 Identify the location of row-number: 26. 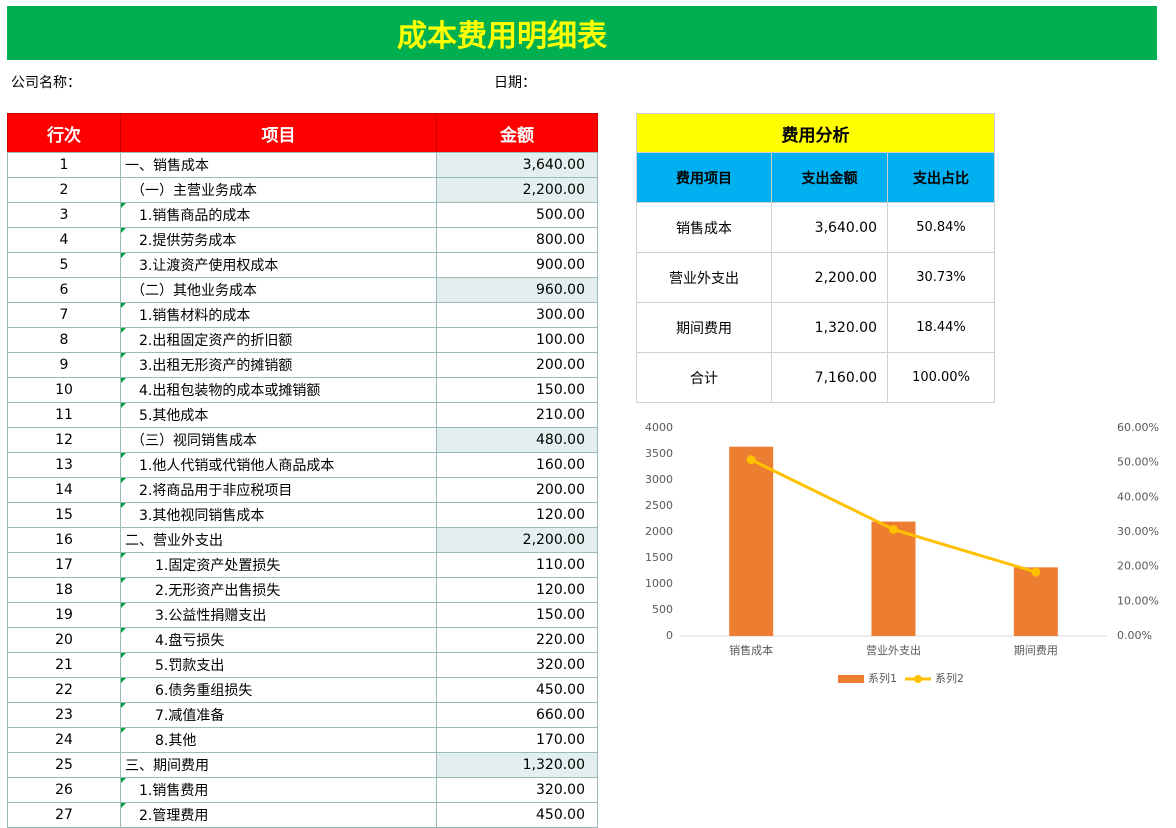
(64, 790).